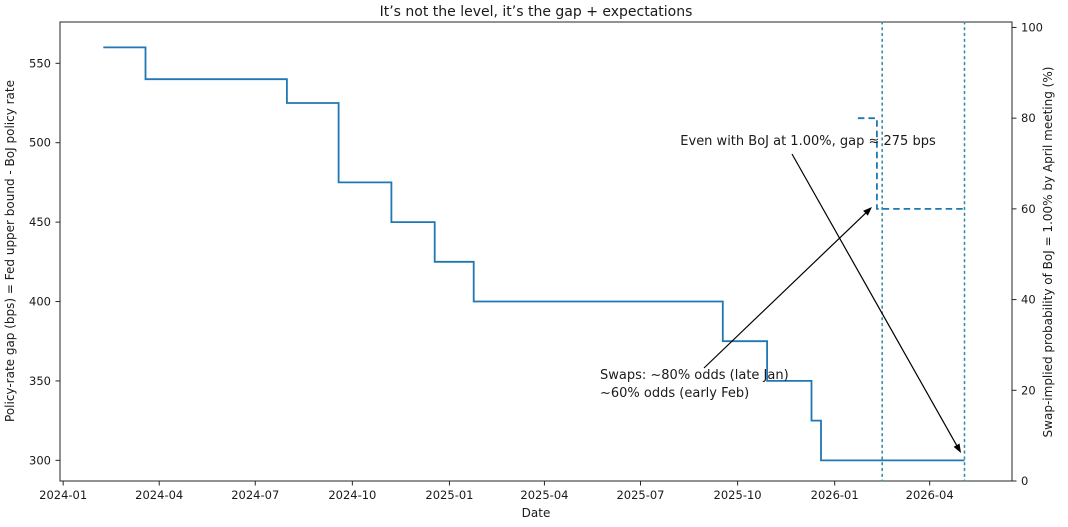 This screenshot has height=527, width=1068. What do you see at coordinates (1028, 118) in the screenshot?
I see `y-right-tick-label: 80` at bounding box center [1028, 118].